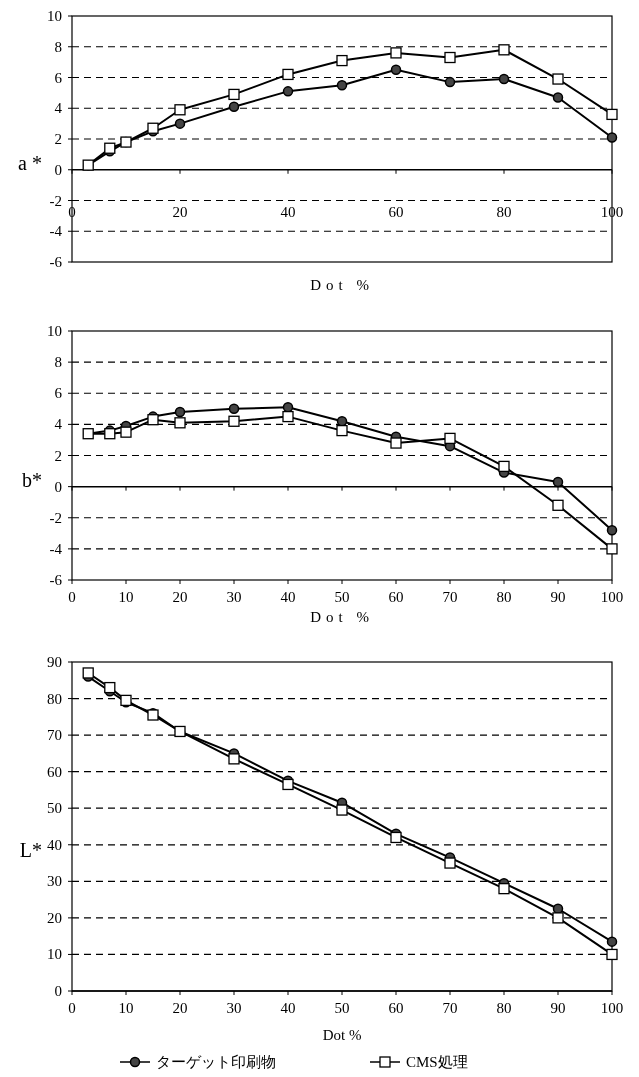 The width and height of the screenshot is (639, 1077). What do you see at coordinates (54, 917) in the screenshot?
I see `y-tick-label: 20` at bounding box center [54, 917].